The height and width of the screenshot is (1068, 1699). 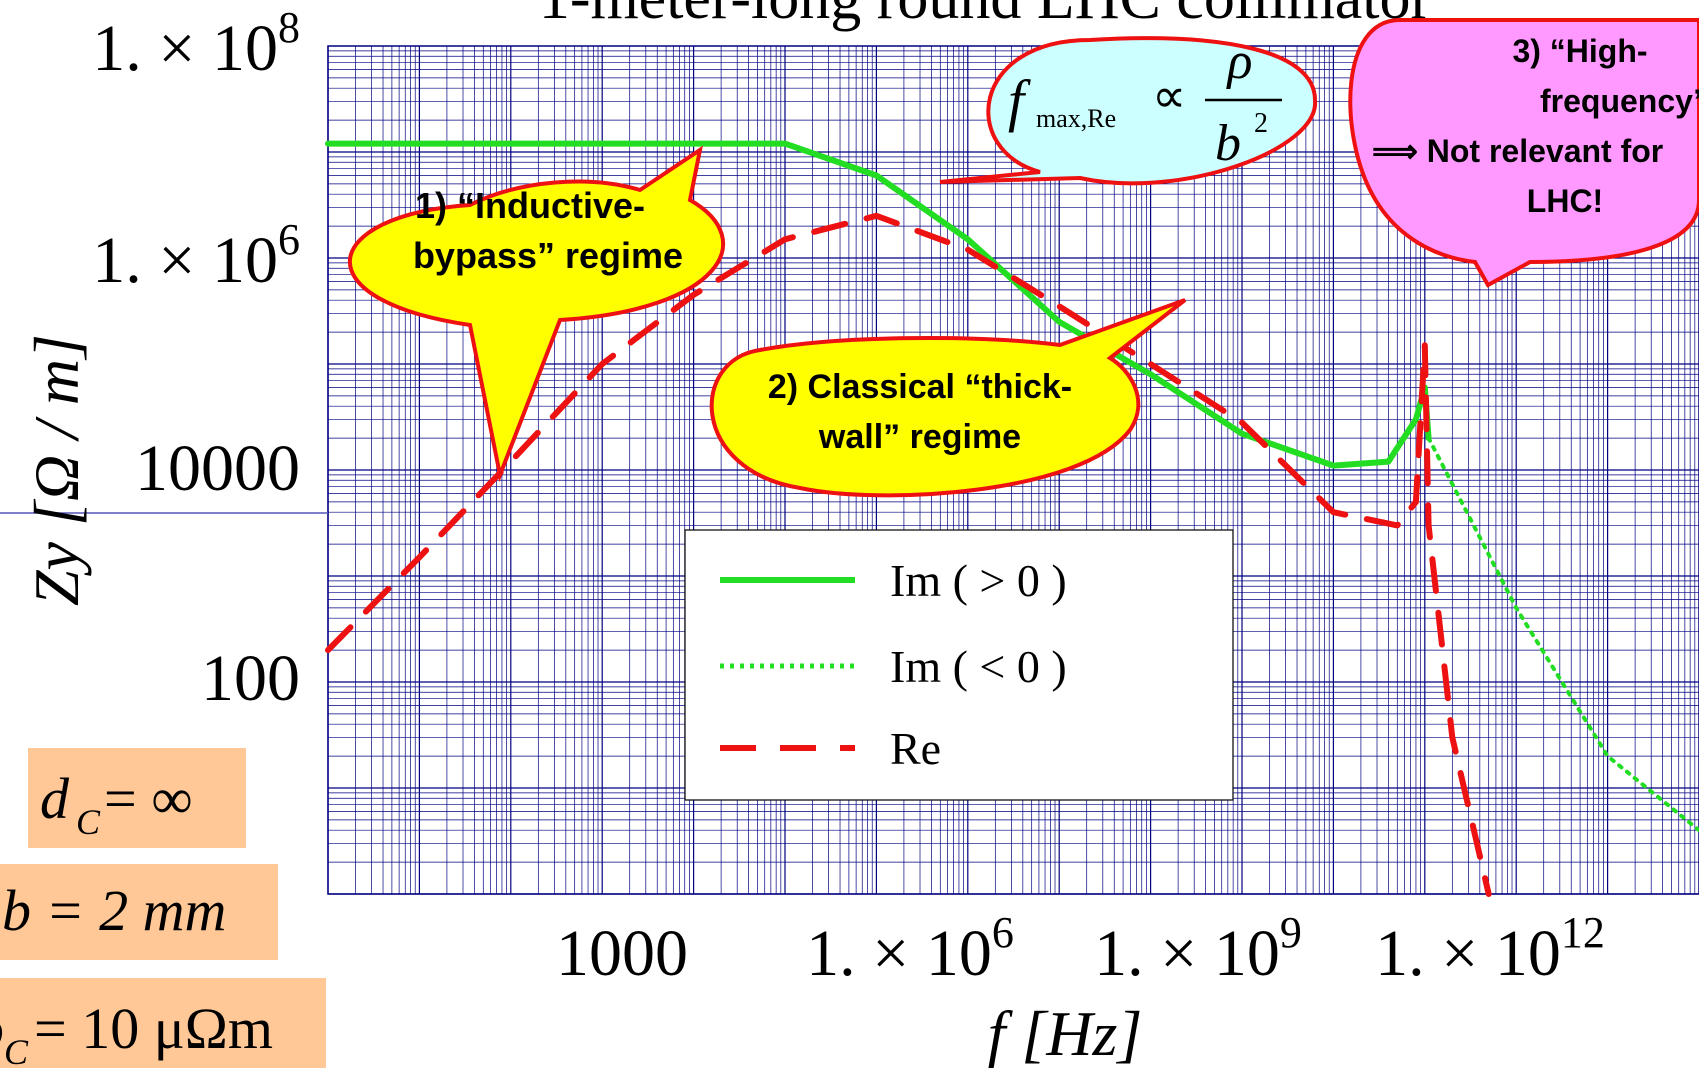 I want to click on y-tick-label: 10000, so click(x=217, y=468).